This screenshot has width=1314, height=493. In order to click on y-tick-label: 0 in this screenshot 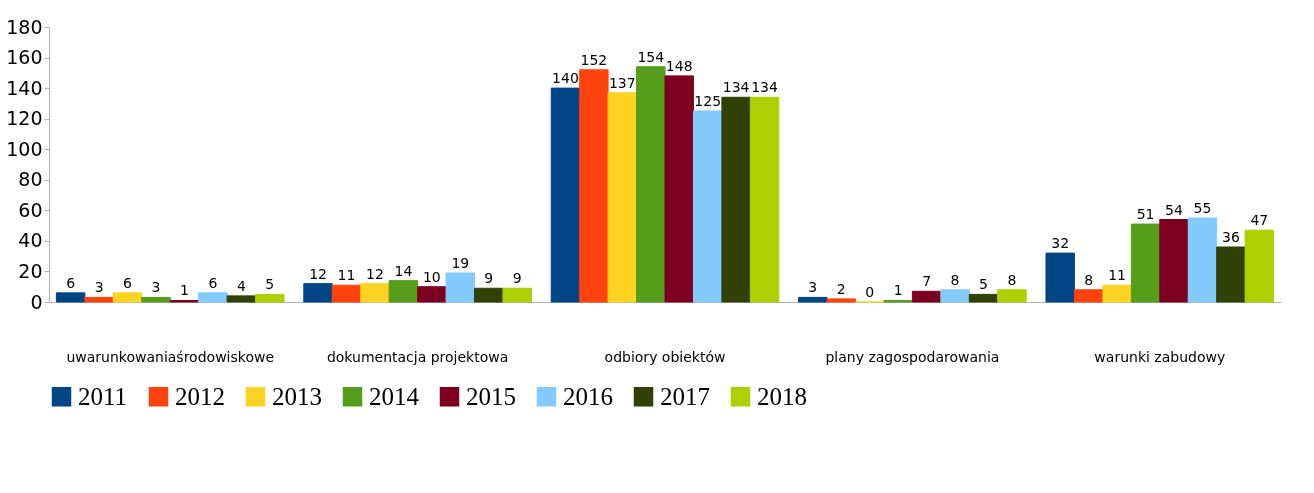, I will do `click(36, 301)`.